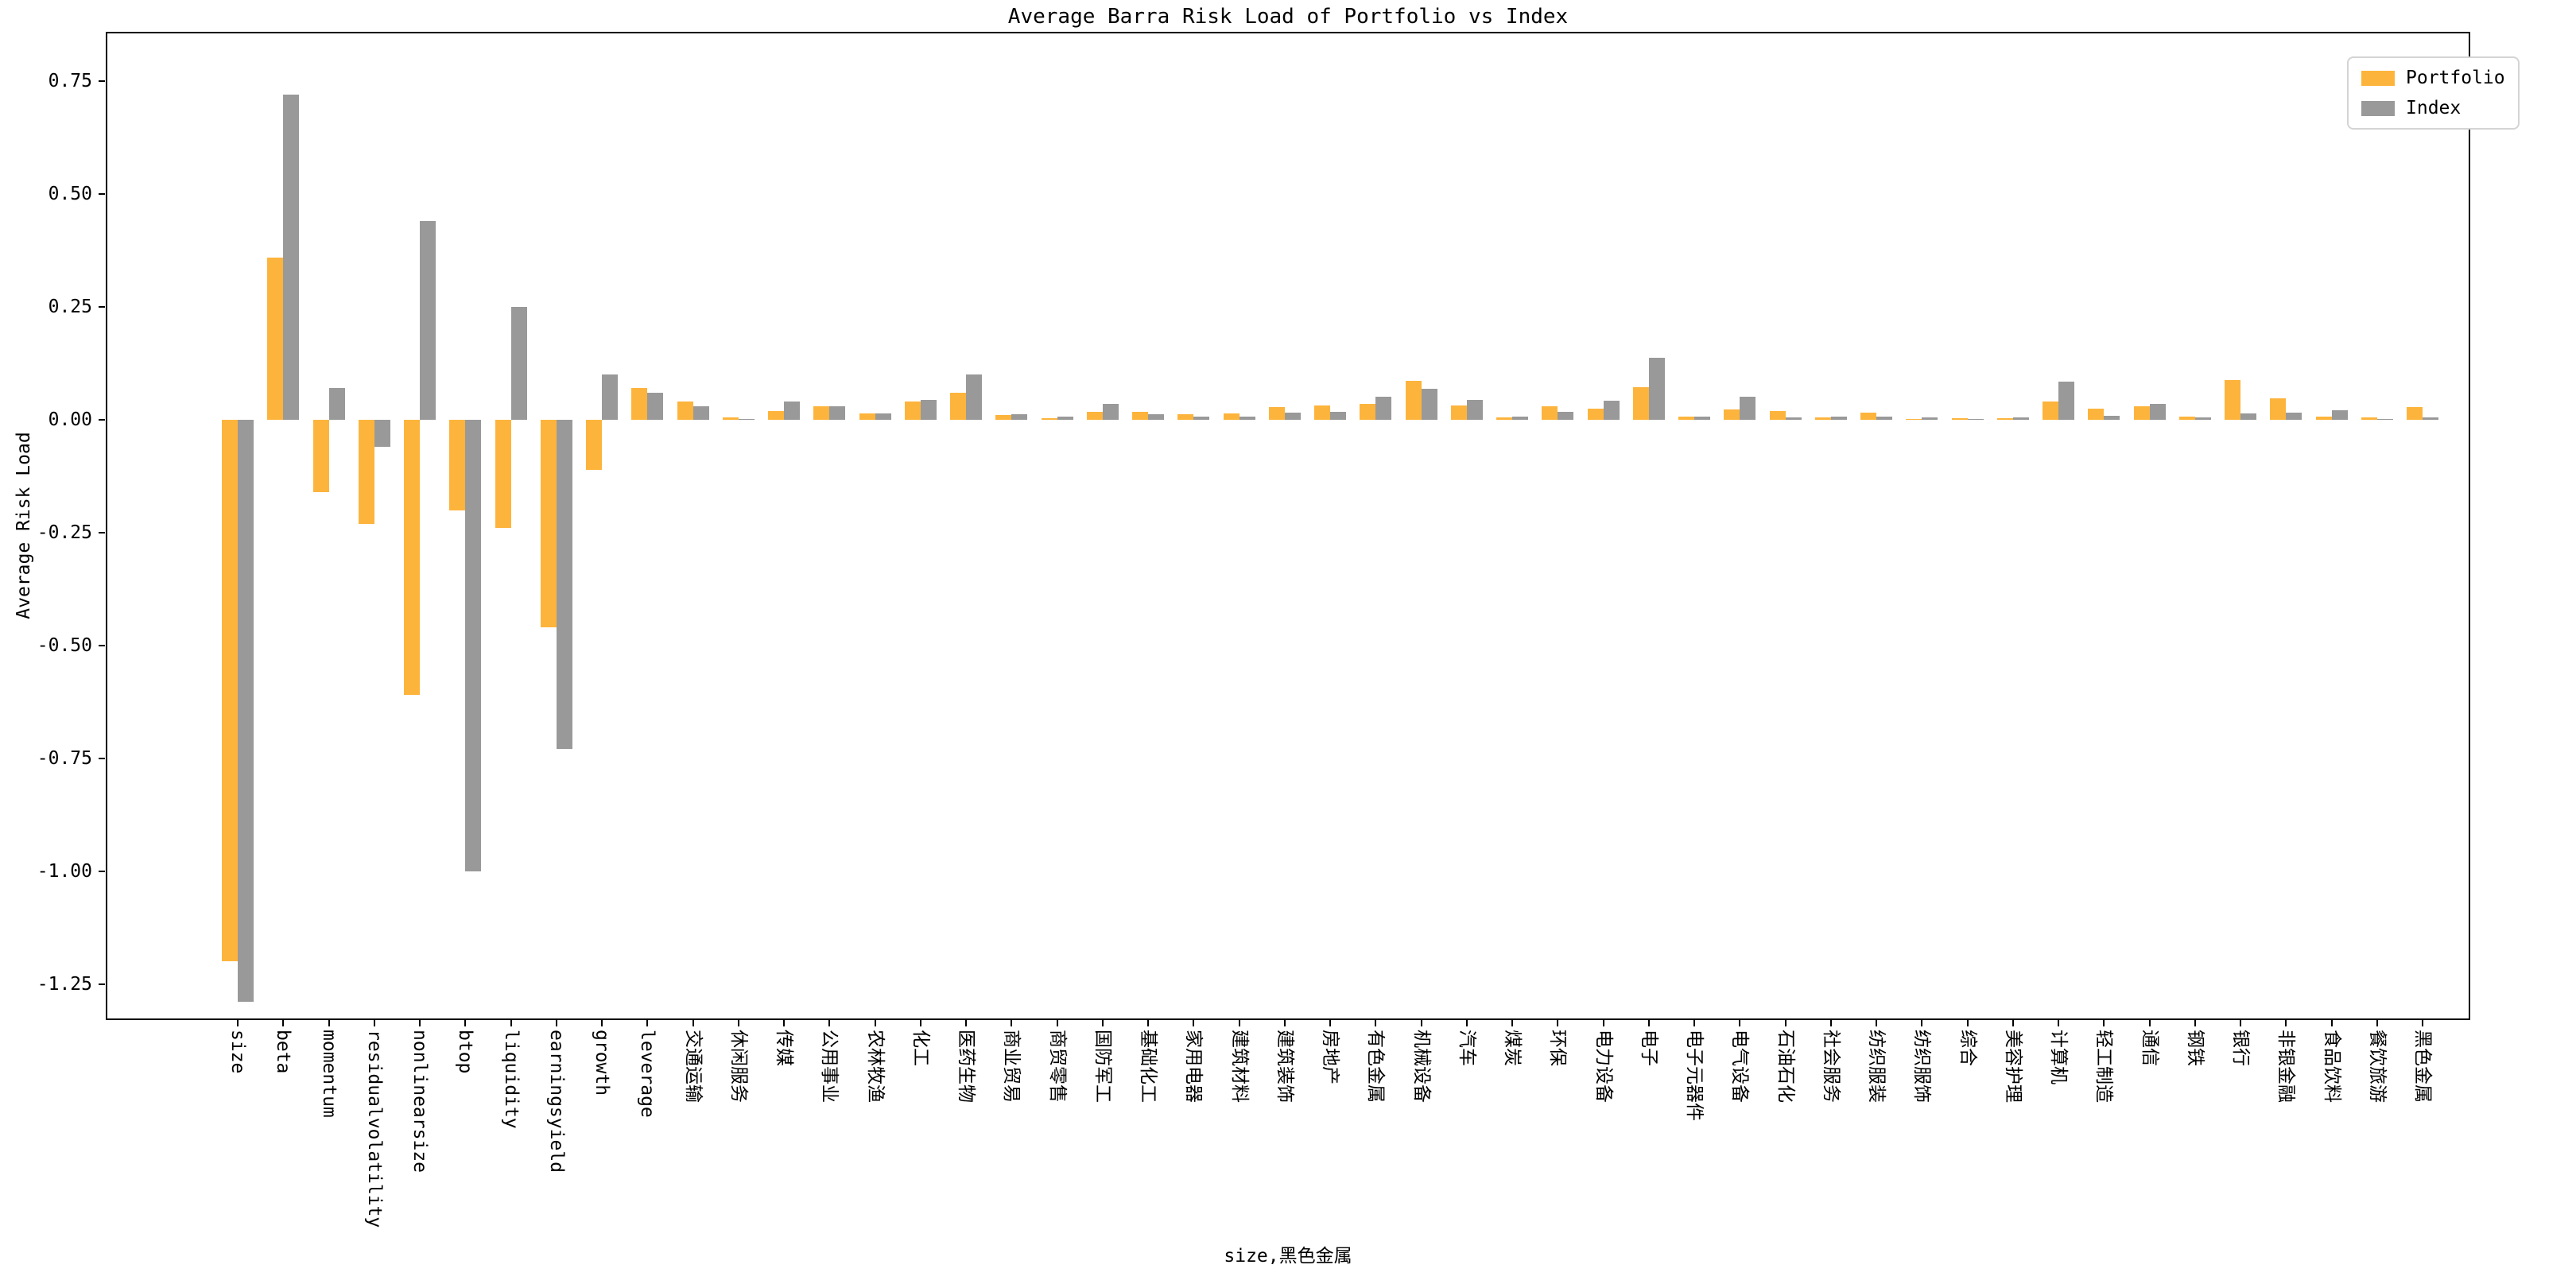  I want to click on index-bar-社会服务, so click(1839, 419).